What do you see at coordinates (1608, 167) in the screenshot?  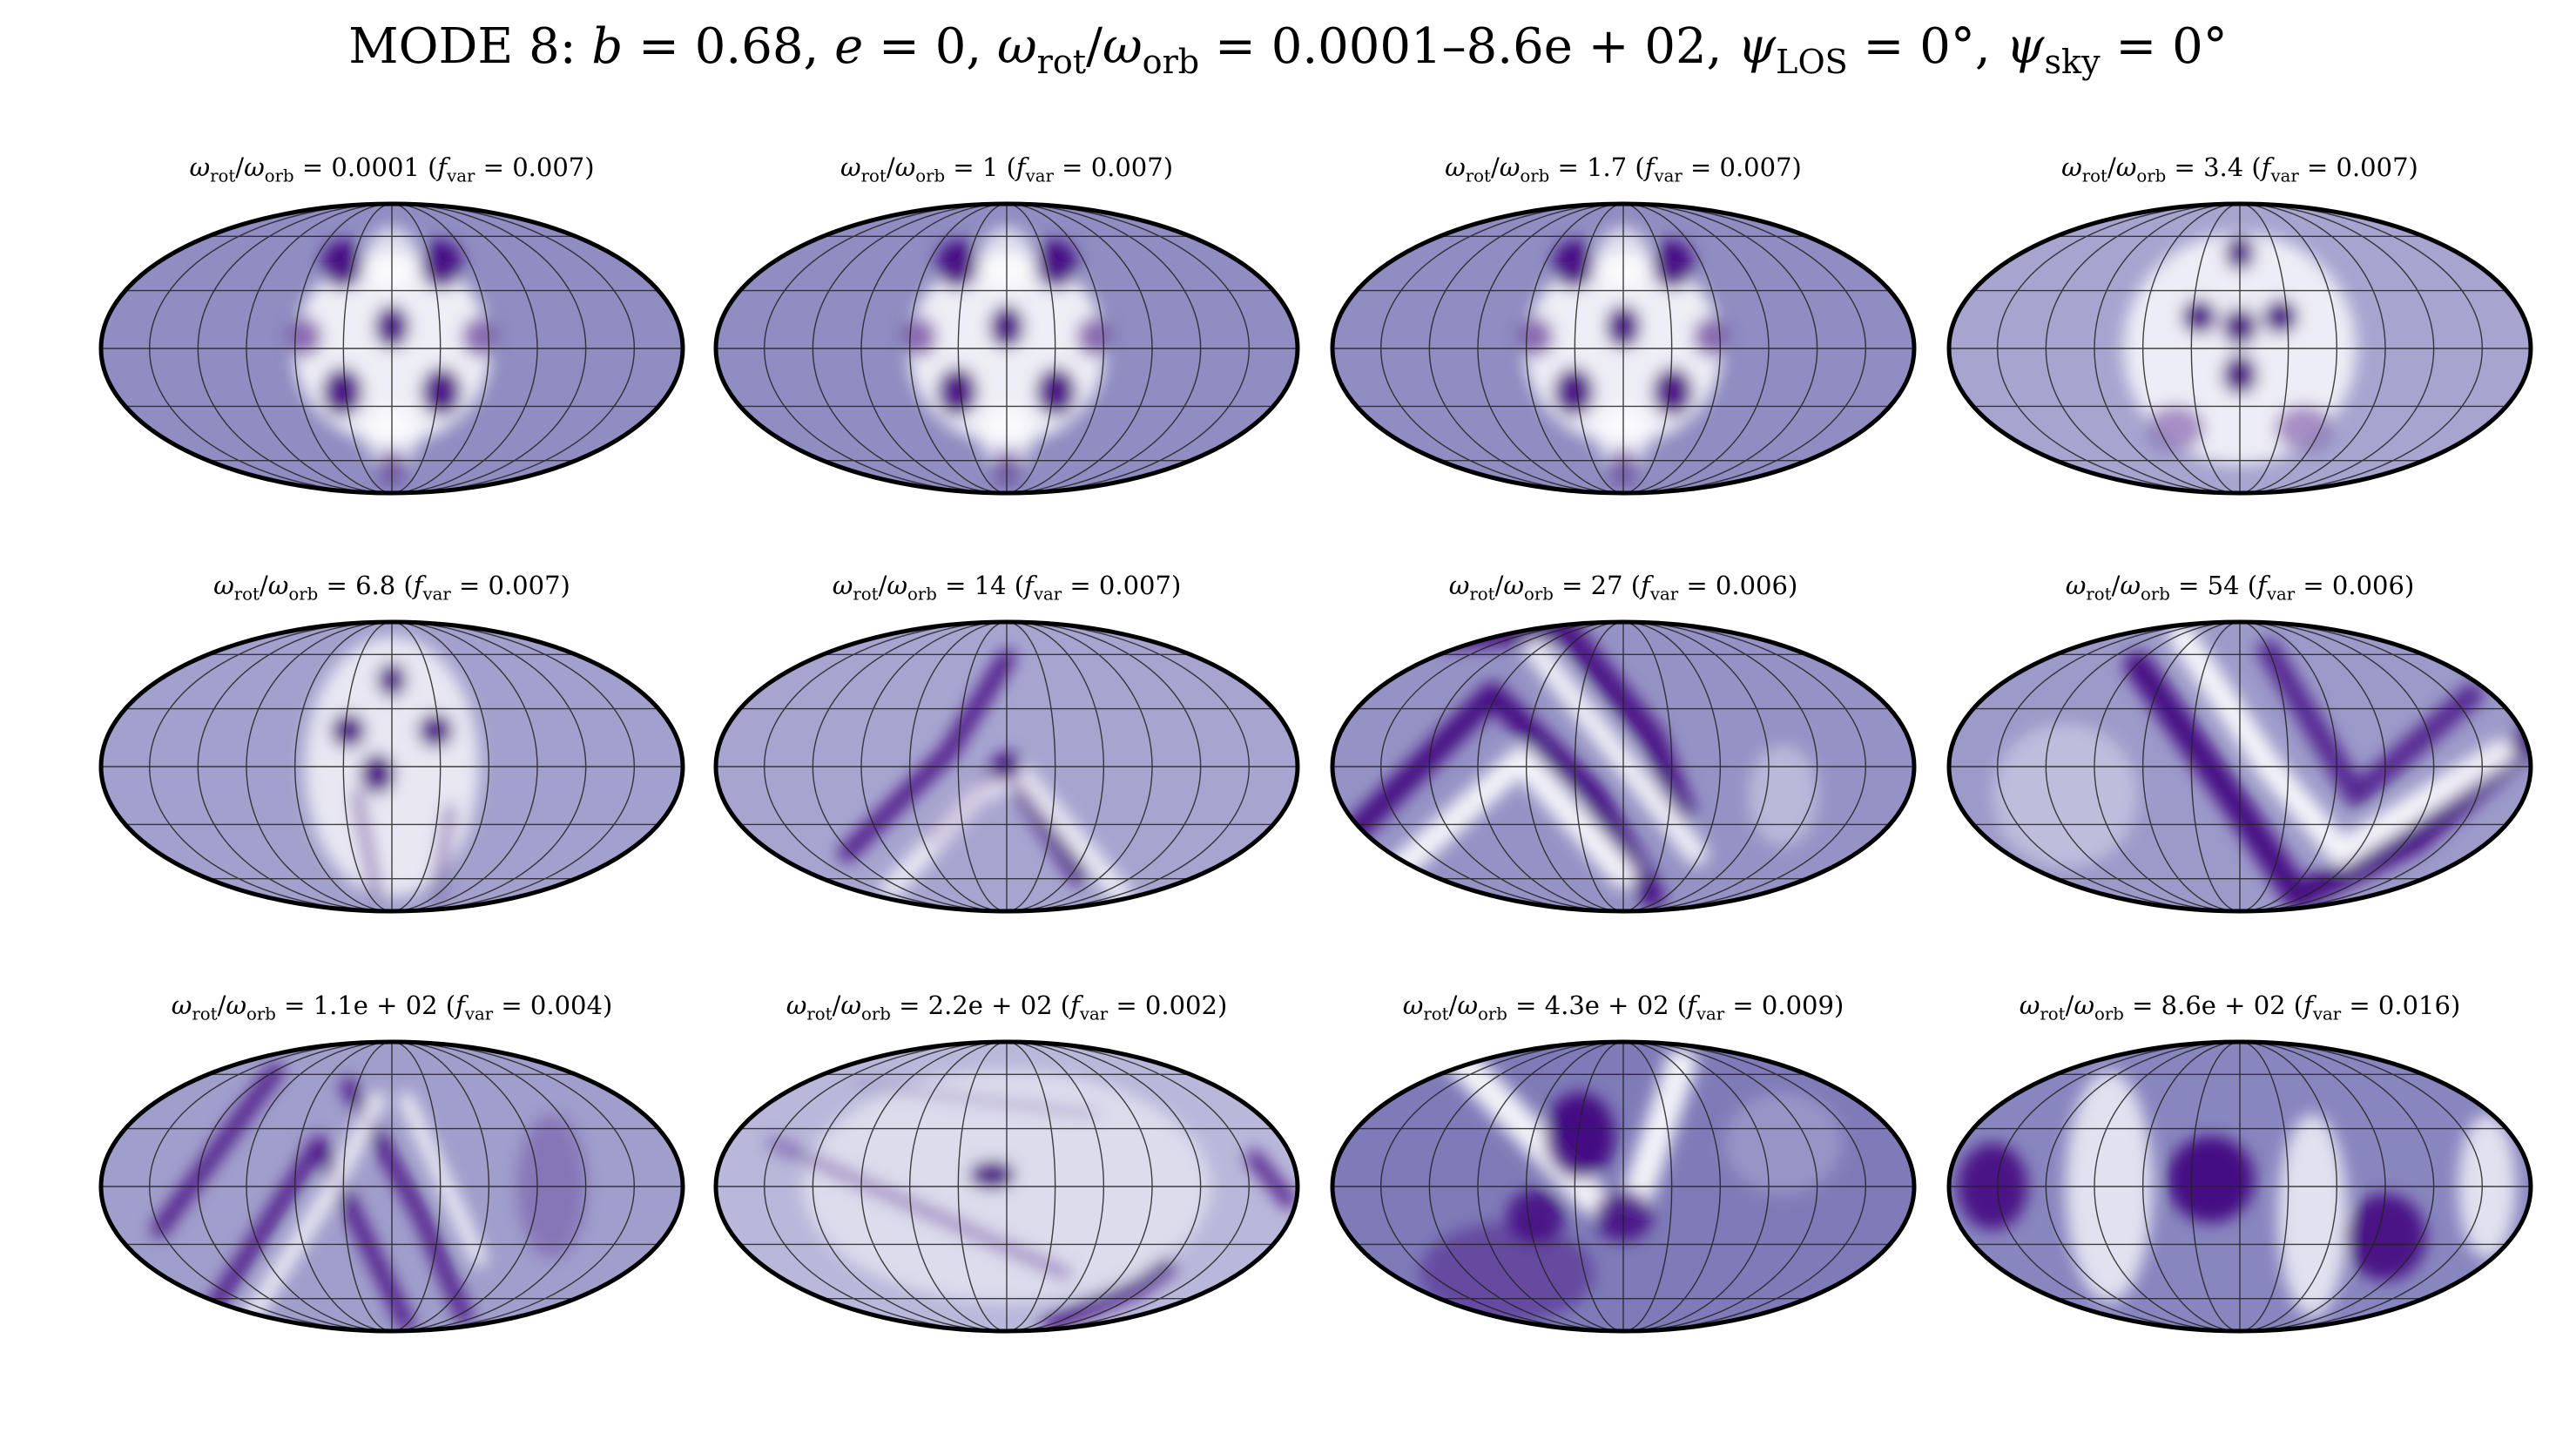 I see `panel-ratio: 1.7` at bounding box center [1608, 167].